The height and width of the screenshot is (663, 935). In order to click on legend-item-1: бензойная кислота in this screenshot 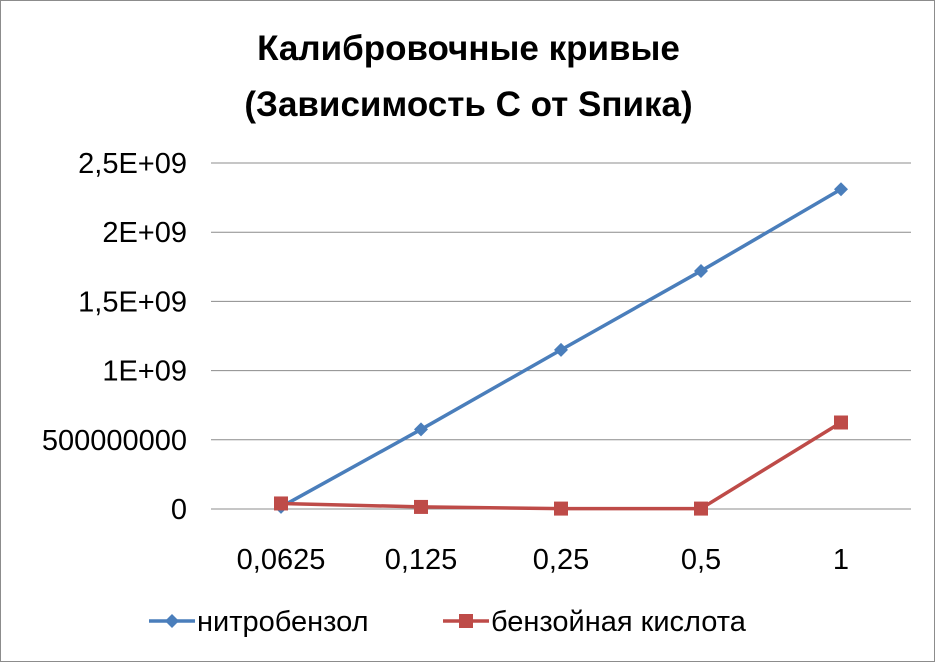, I will do `click(595, 622)`.